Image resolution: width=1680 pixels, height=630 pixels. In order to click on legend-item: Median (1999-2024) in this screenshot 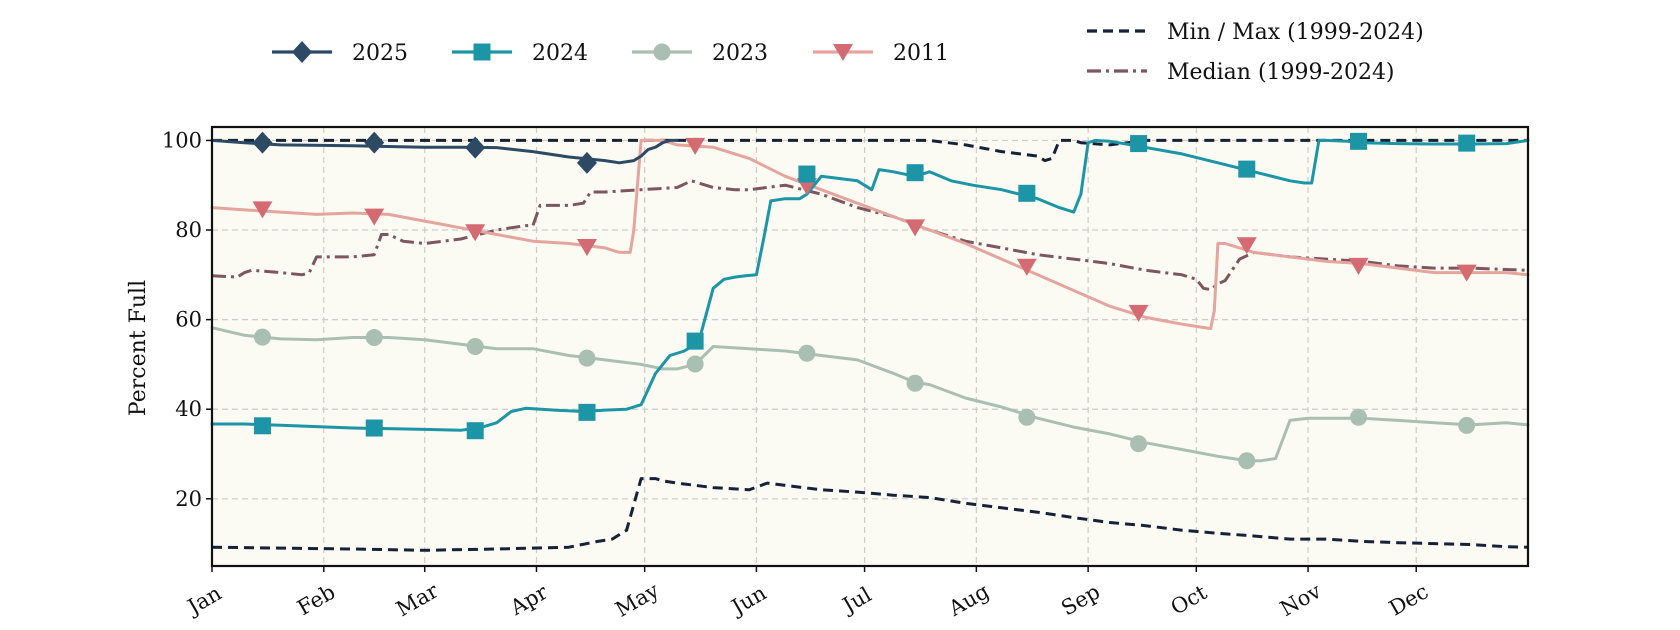, I will do `click(1241, 72)`.